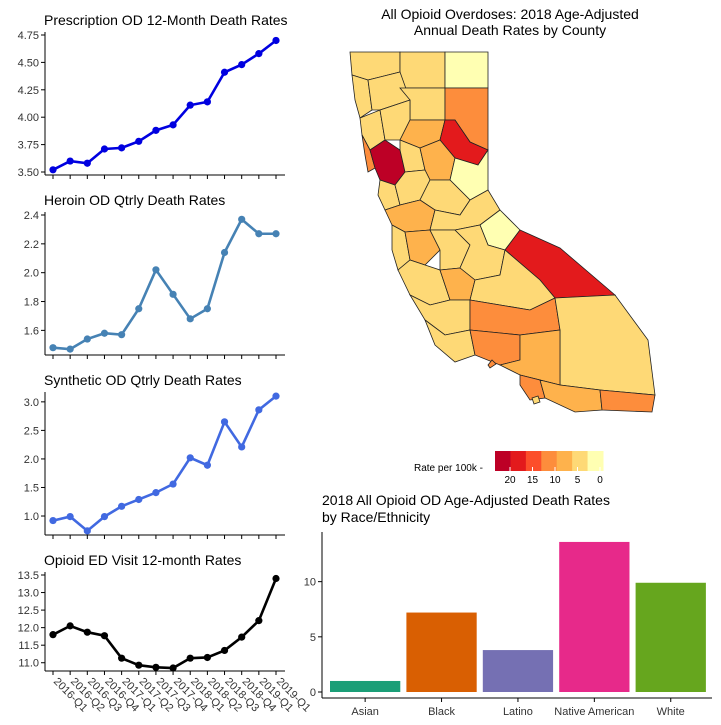 This screenshot has width=721, height=725. What do you see at coordinates (28, 118) in the screenshot?
I see `y-tick-label: 4.00` at bounding box center [28, 118].